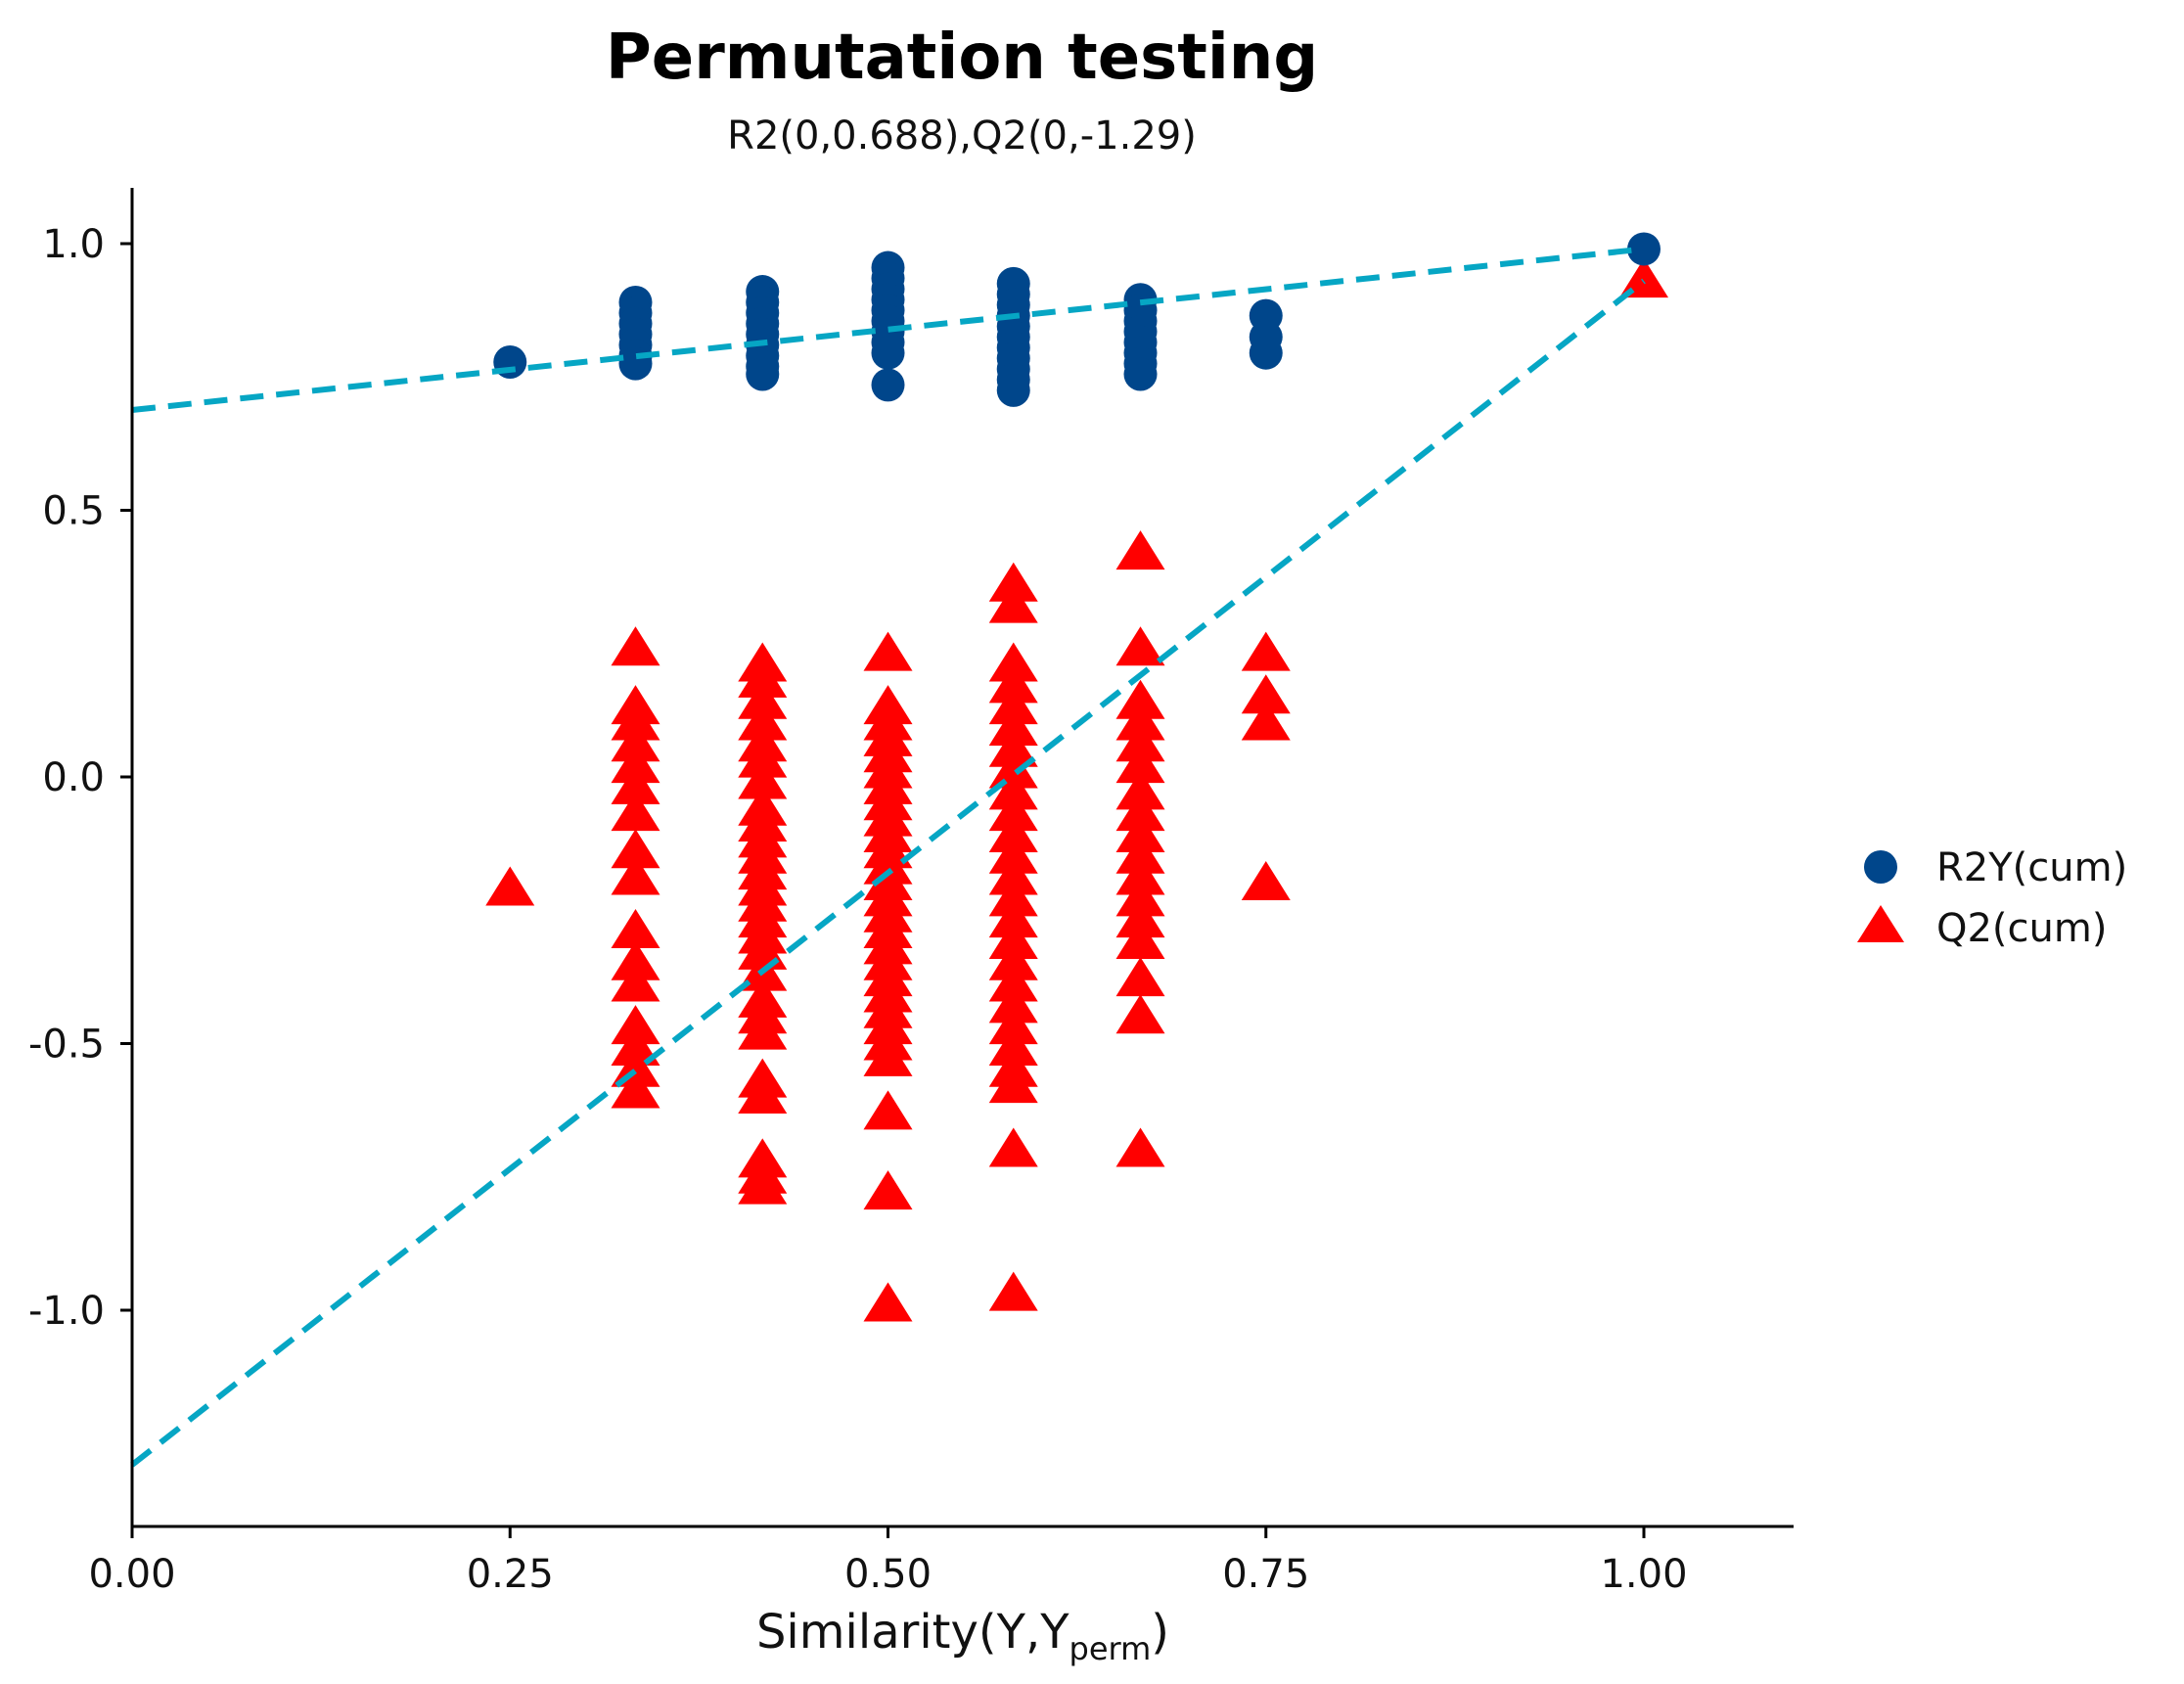  I want to click on x-axis-label-subscript: perm, so click(1110, 1648).